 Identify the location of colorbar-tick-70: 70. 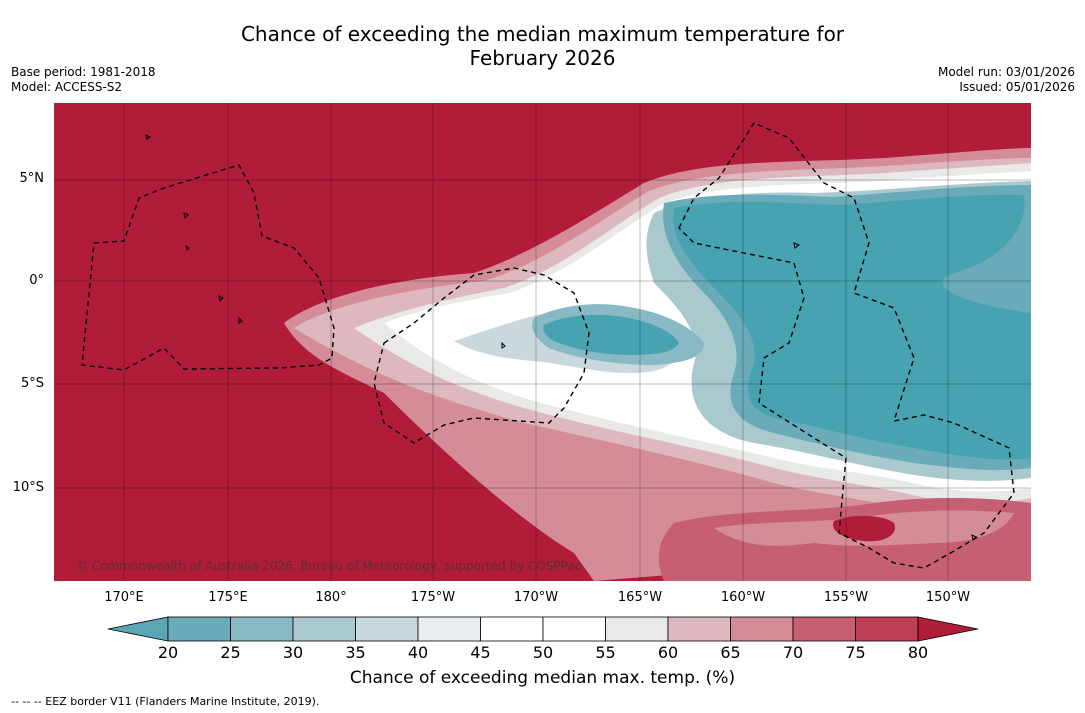
(793, 652).